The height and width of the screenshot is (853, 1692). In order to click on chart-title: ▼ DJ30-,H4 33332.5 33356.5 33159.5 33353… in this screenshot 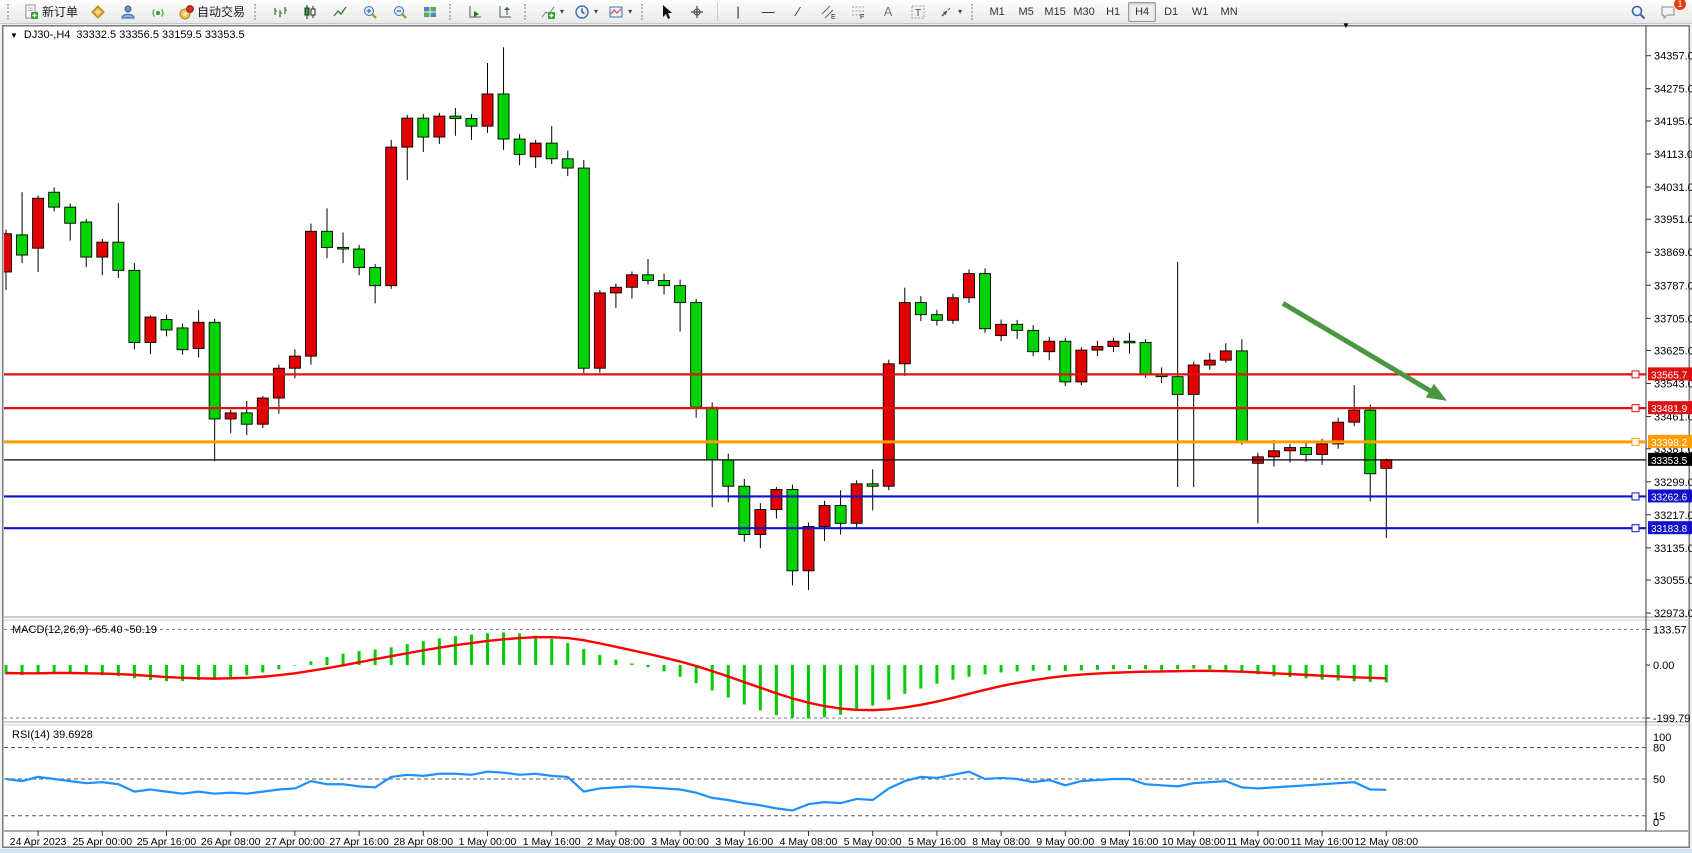, I will do `click(127, 35)`.